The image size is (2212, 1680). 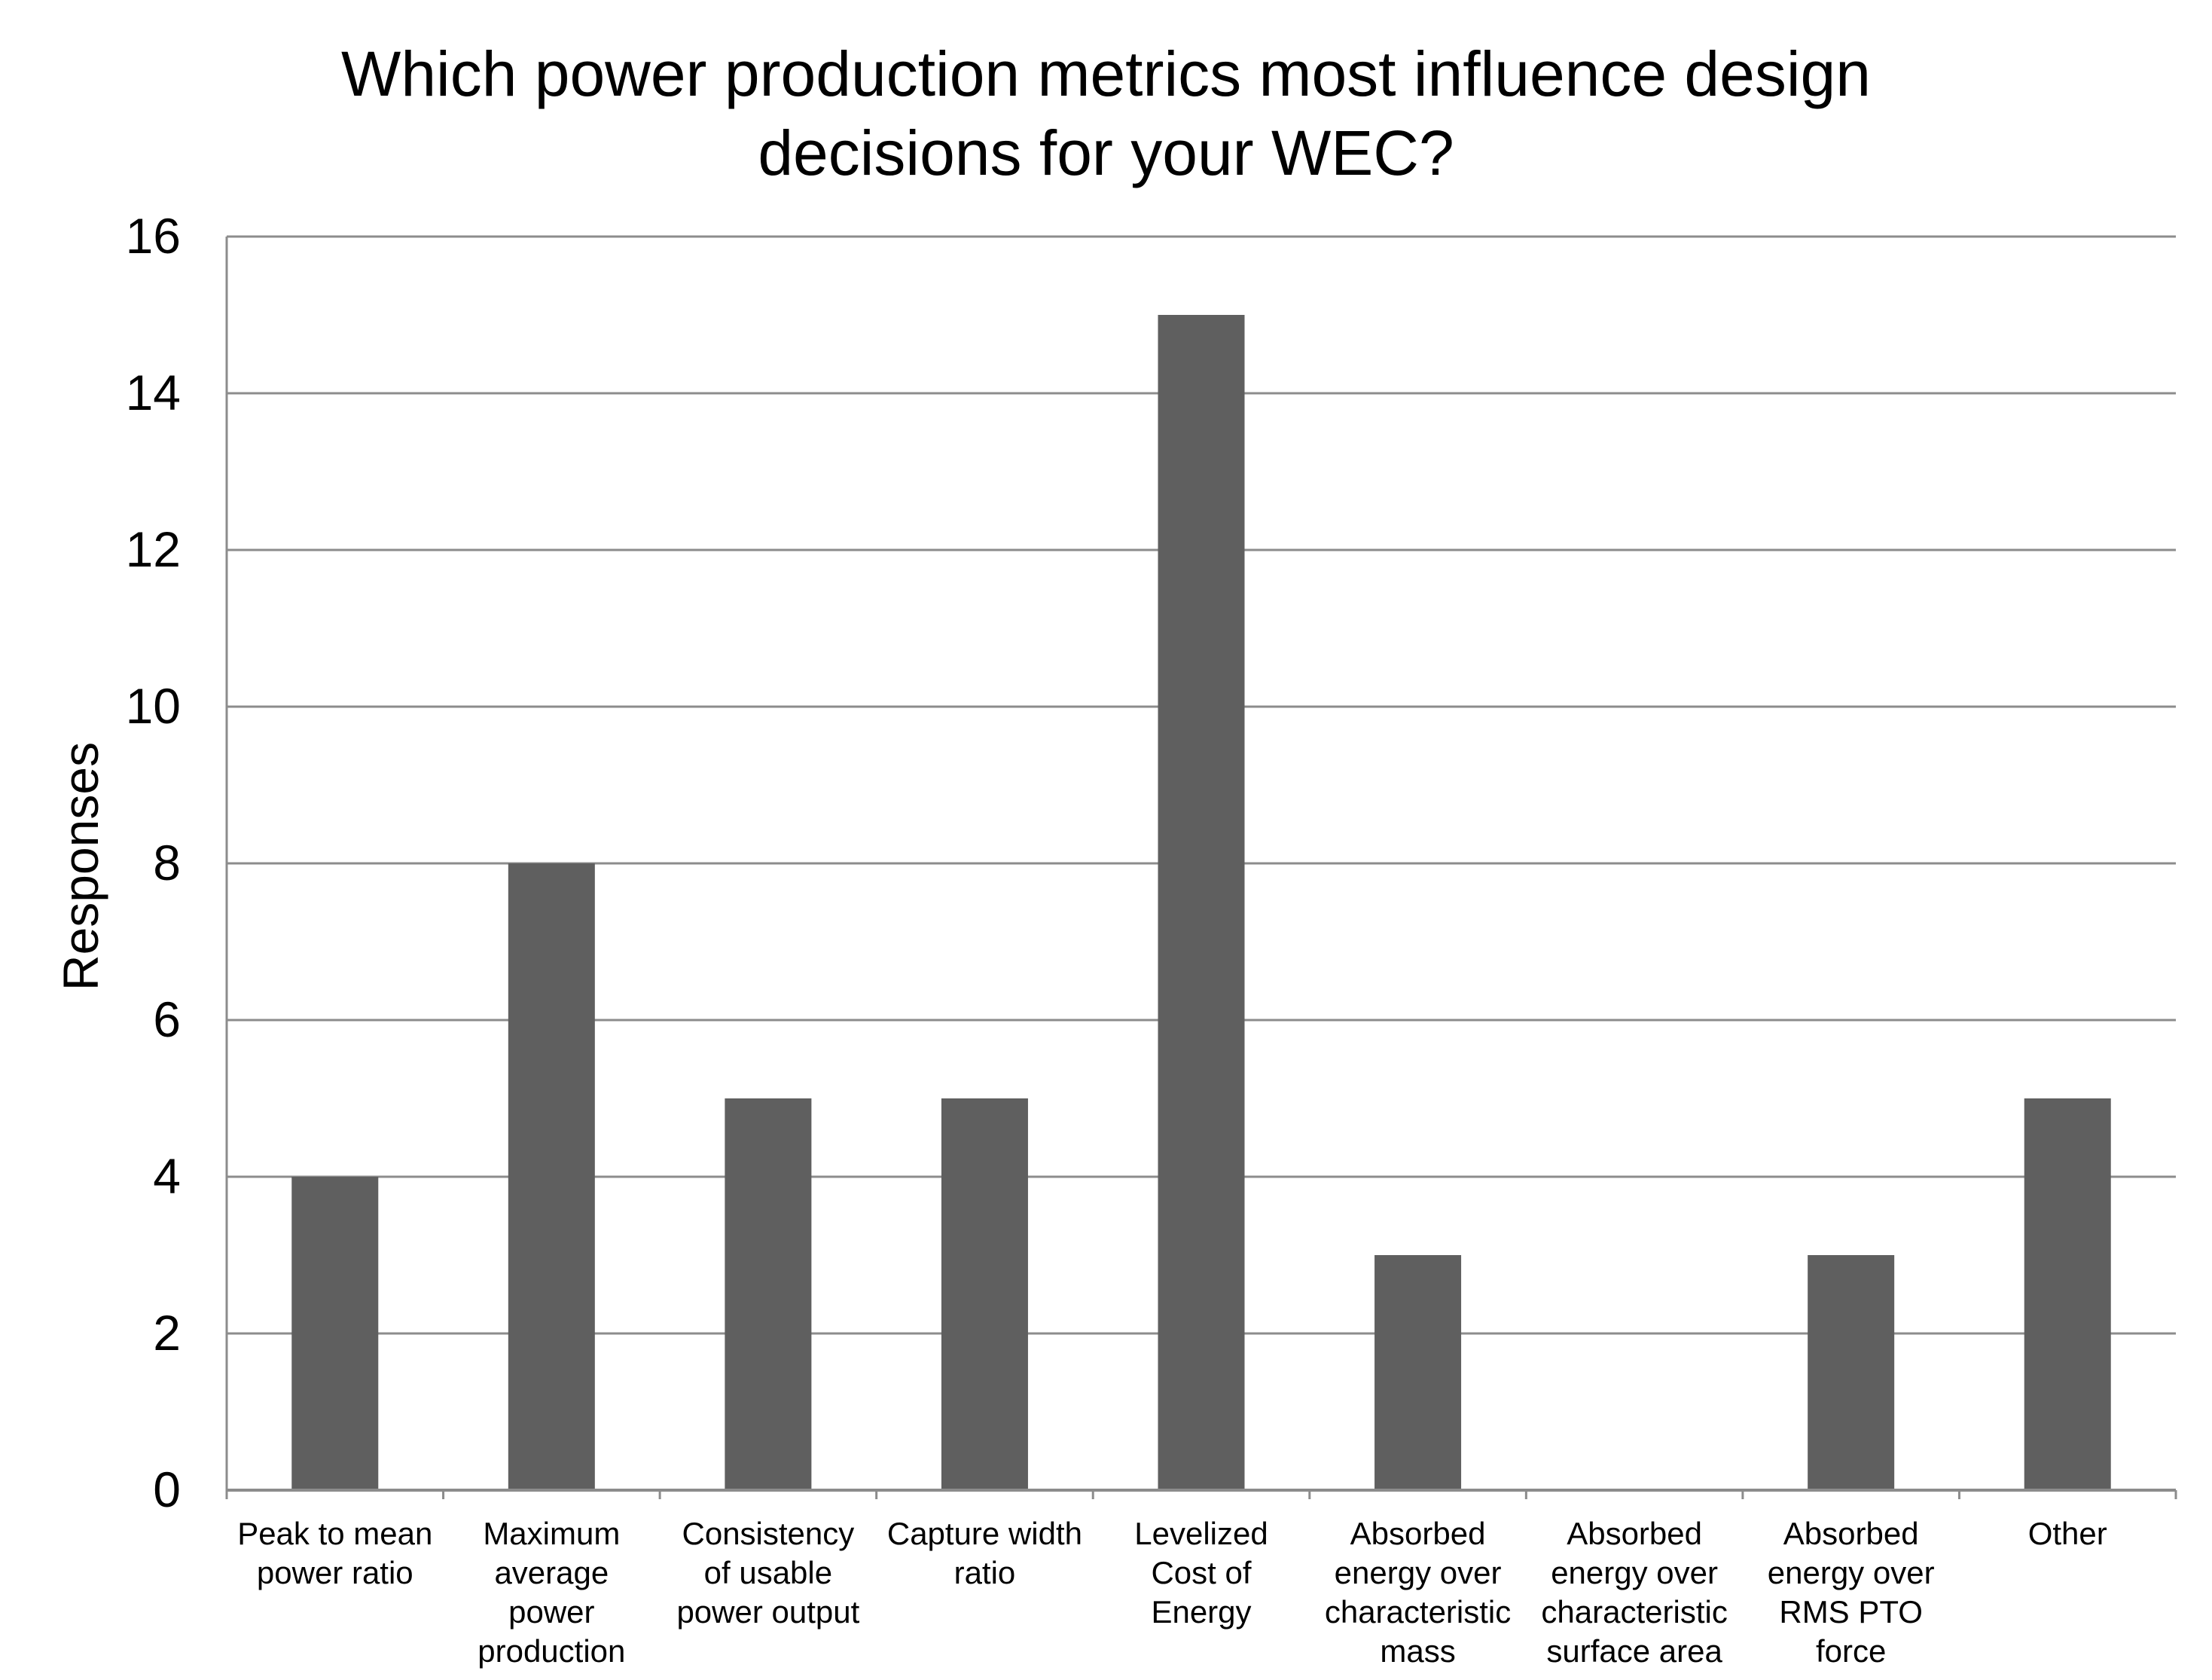 I want to click on x-tick-label-line: Peak to mean, so click(x=334, y=1533).